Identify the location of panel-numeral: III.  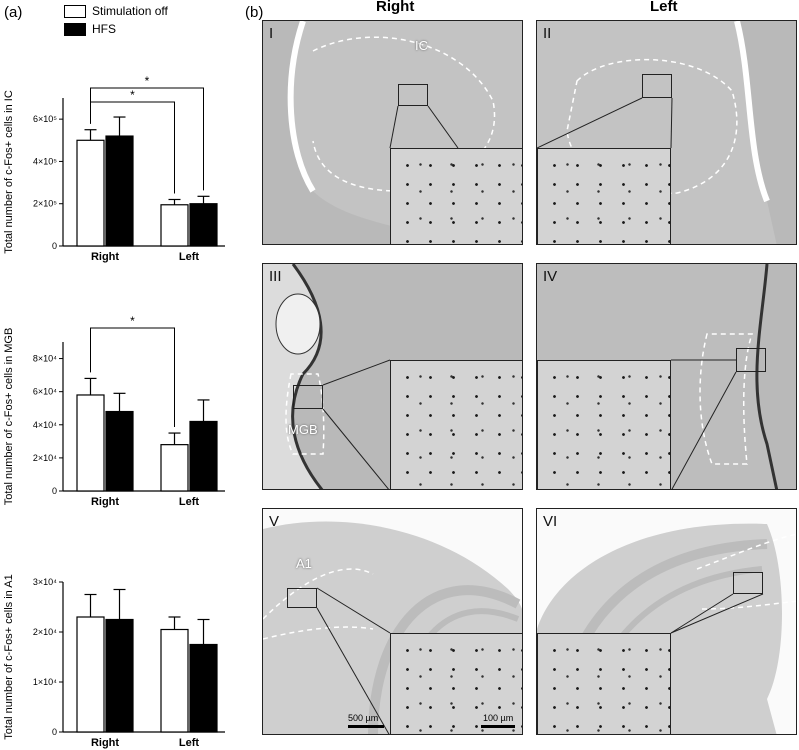
(275, 276).